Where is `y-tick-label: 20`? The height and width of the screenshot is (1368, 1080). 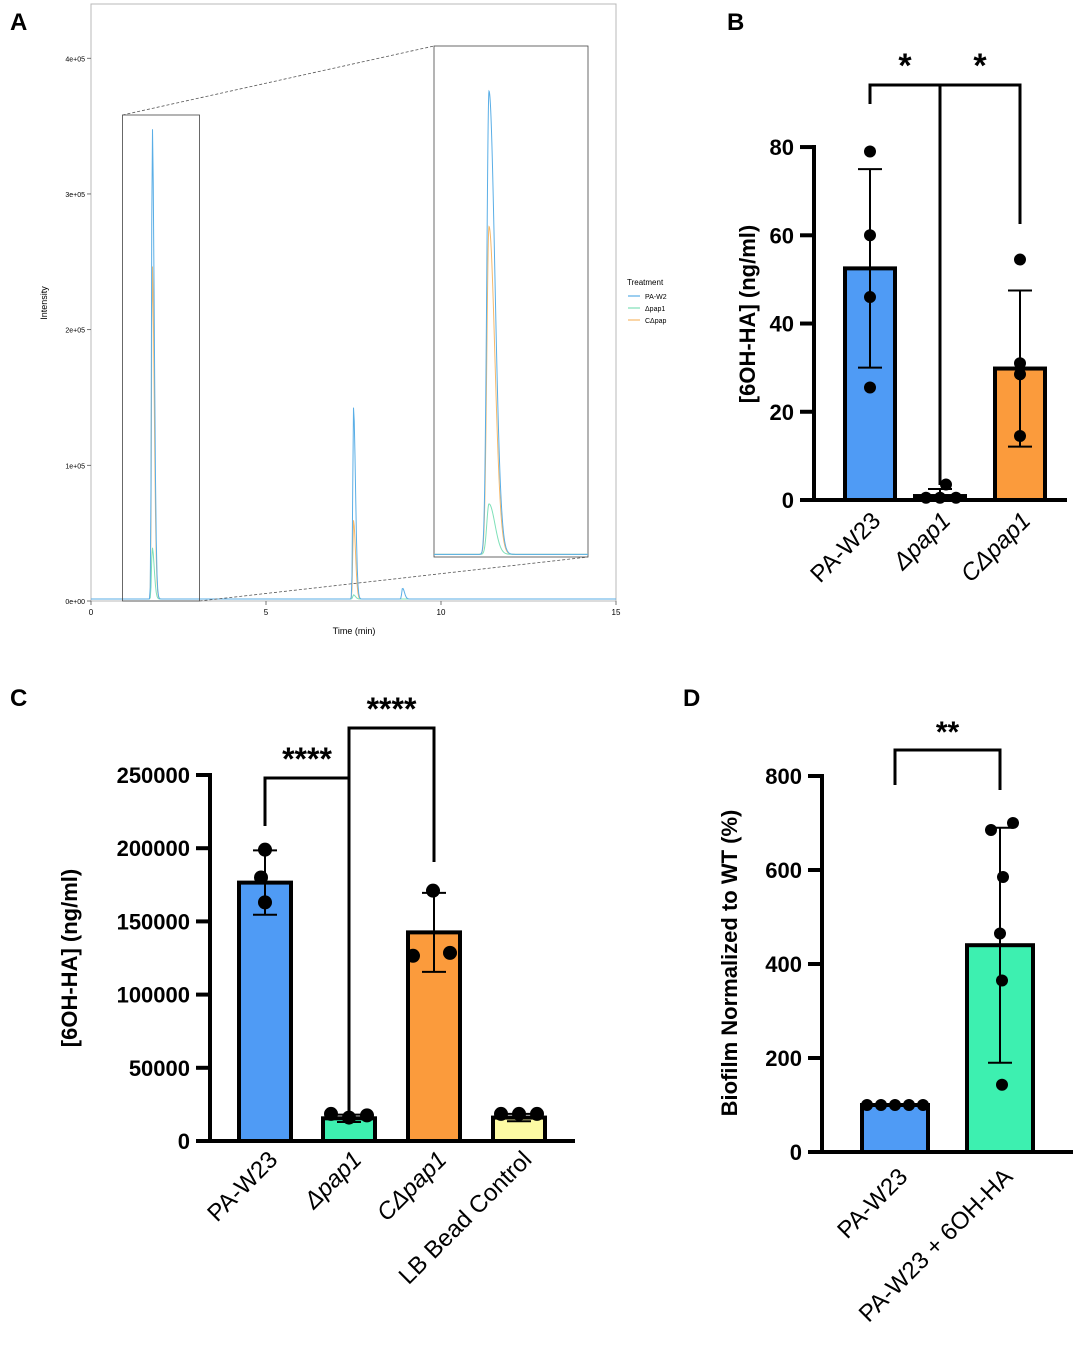
y-tick-label: 20 is located at coordinates (782, 412).